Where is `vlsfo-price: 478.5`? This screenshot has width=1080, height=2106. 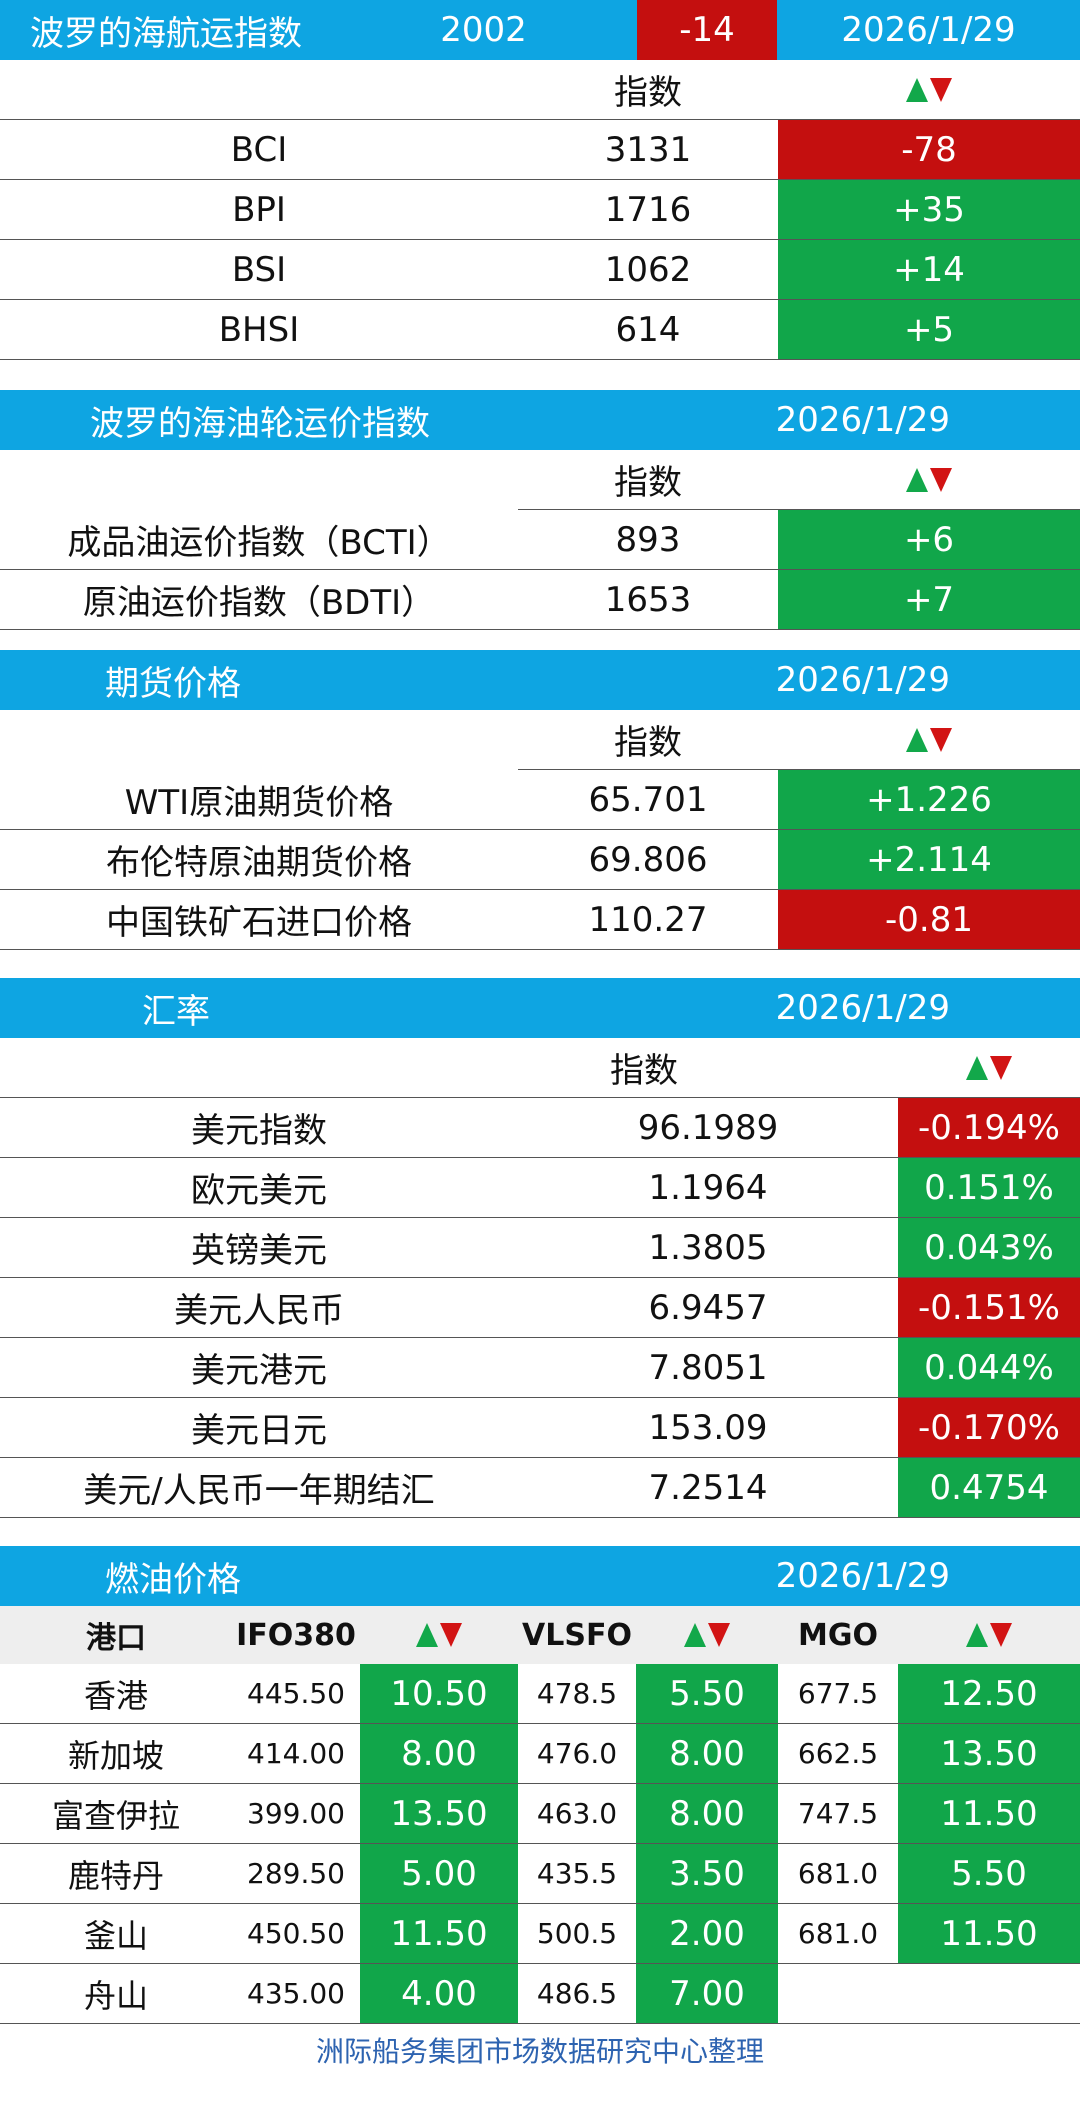
vlsfo-price: 478.5 is located at coordinates (577, 1693).